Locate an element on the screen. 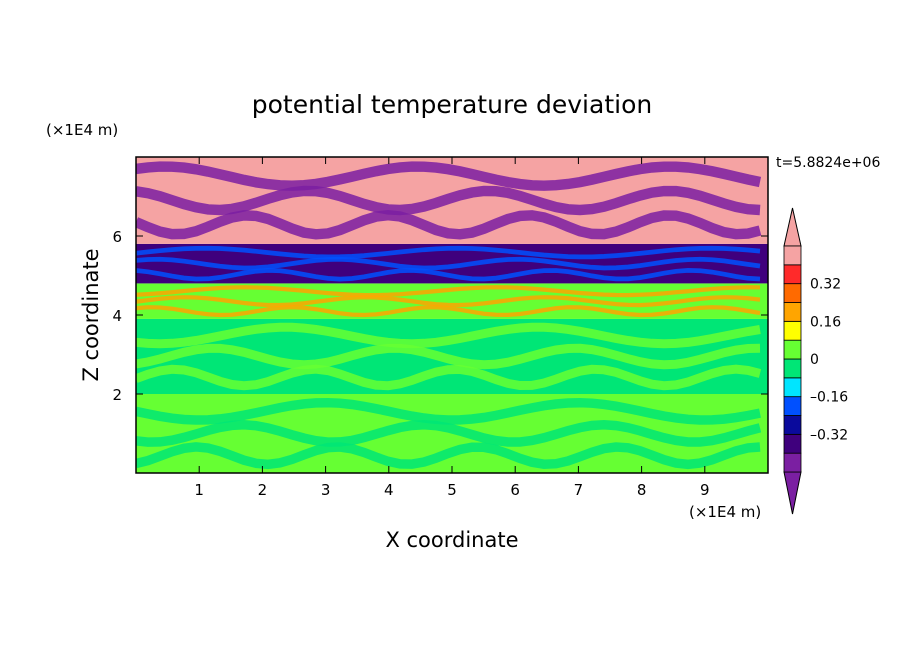  x-unit-label: (×1E4 m) is located at coordinates (725, 512).